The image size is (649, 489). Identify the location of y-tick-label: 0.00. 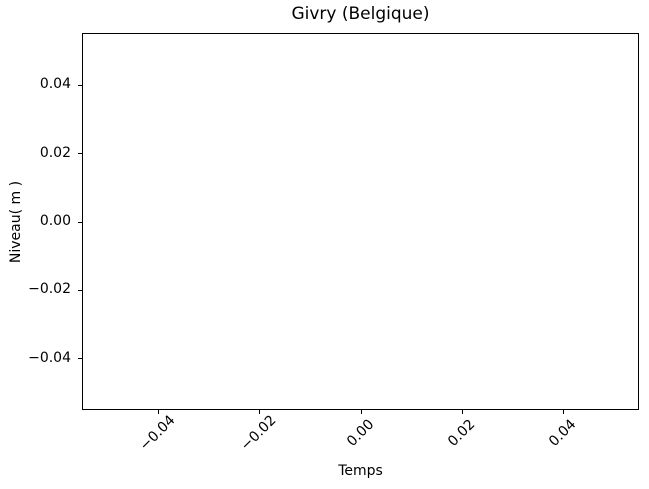
(55, 221).